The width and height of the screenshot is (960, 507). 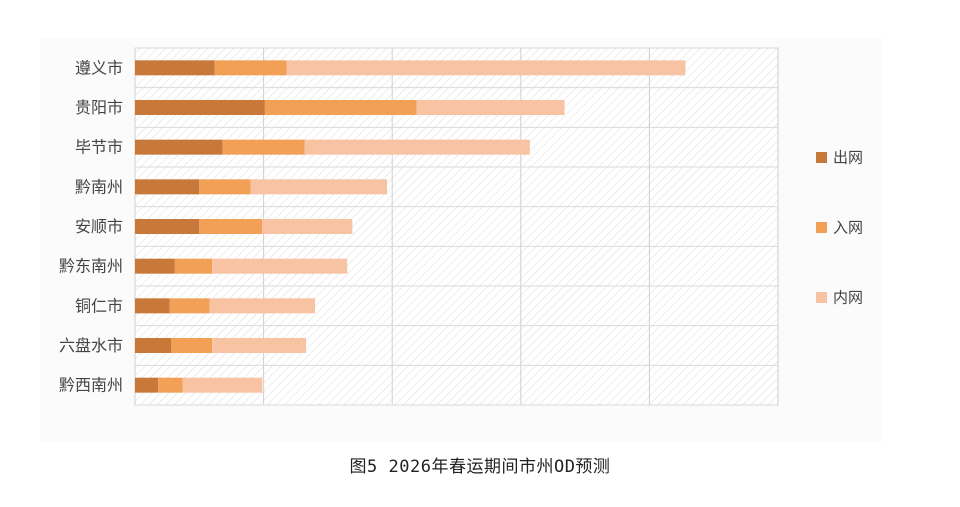 What do you see at coordinates (480, 467) in the screenshot?
I see `figure-caption: 图5 2026年春运期间市州OD预测` at bounding box center [480, 467].